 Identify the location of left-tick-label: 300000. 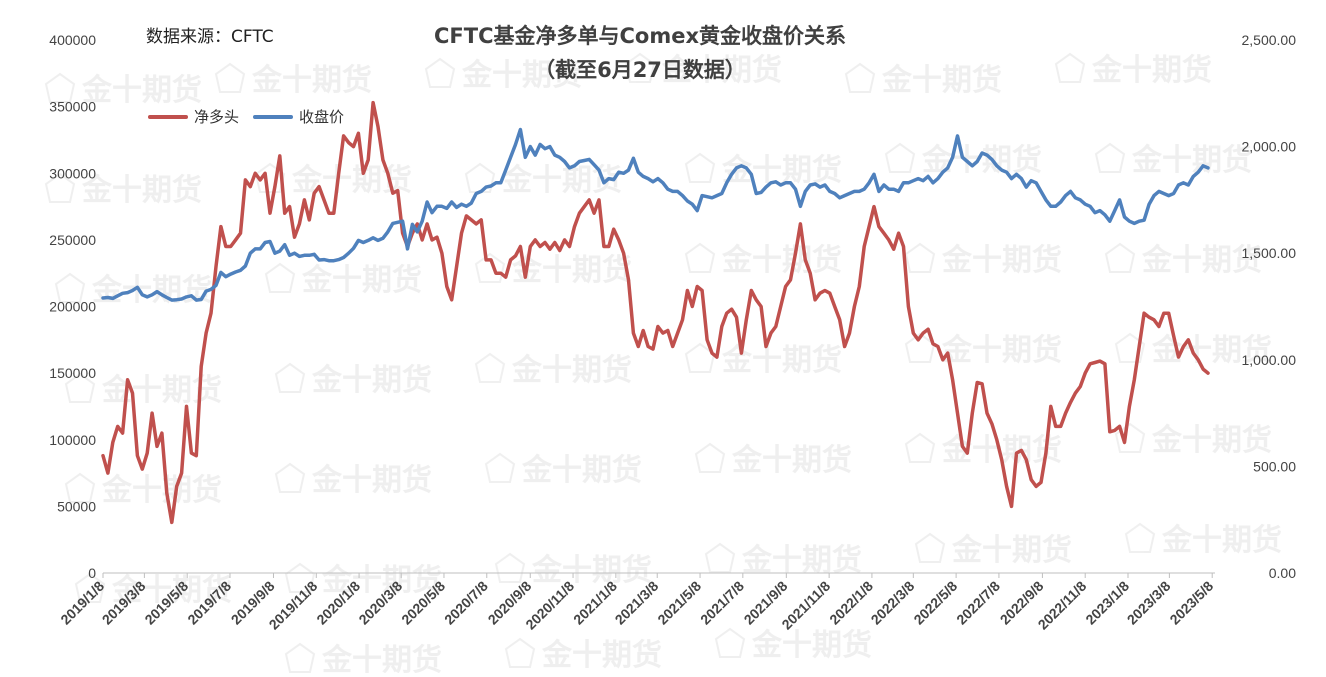
(72, 173).